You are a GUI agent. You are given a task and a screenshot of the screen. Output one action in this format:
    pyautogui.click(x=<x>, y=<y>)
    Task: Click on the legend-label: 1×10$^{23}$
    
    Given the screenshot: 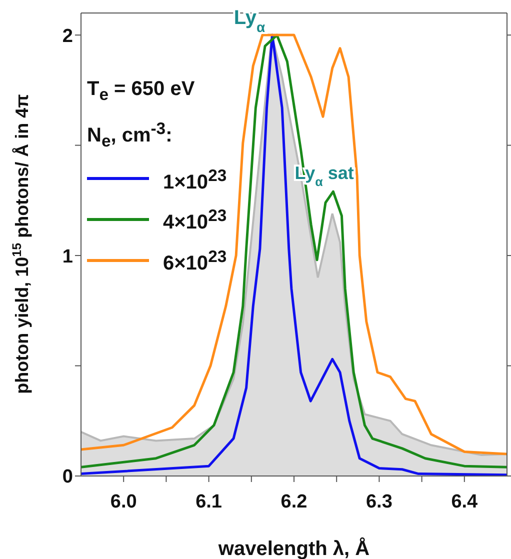 What is the action you would take?
    pyautogui.click(x=194, y=180)
    